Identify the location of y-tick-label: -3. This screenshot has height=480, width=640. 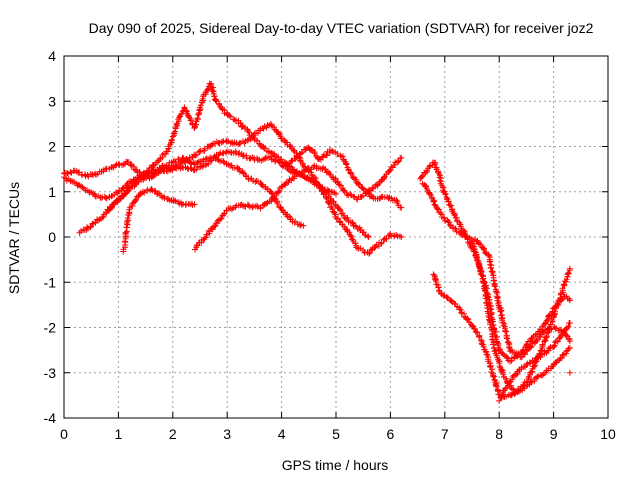
(50, 373).